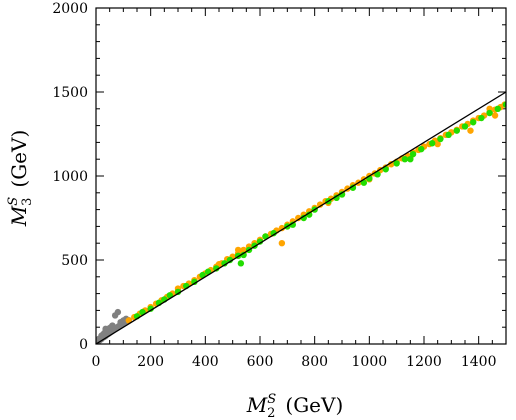  Describe the element at coordinates (150, 362) in the screenshot. I see `x-tick-label-1: 200` at that location.